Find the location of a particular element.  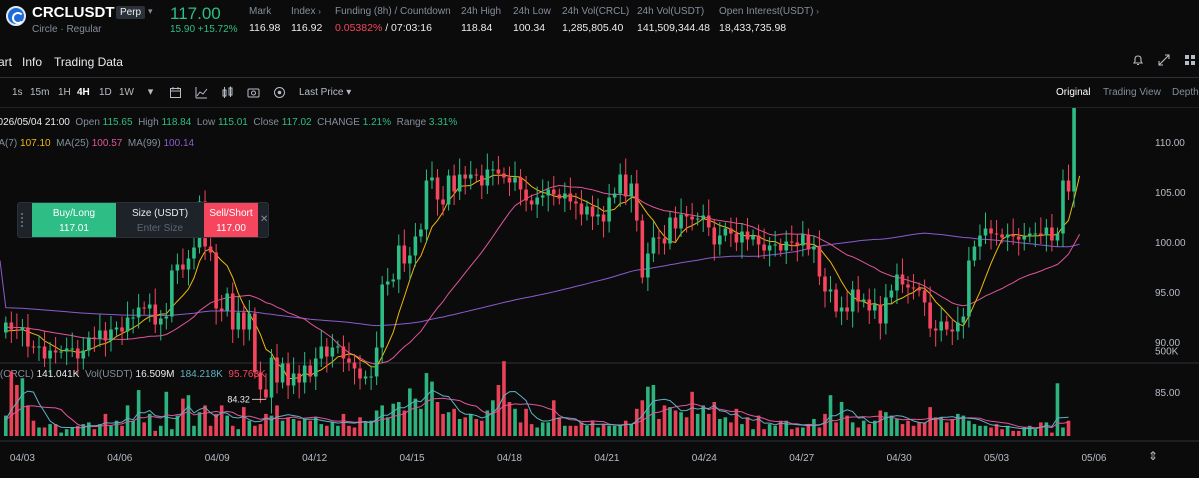

x-axis-tick-label: 04/06 is located at coordinates (119, 458).